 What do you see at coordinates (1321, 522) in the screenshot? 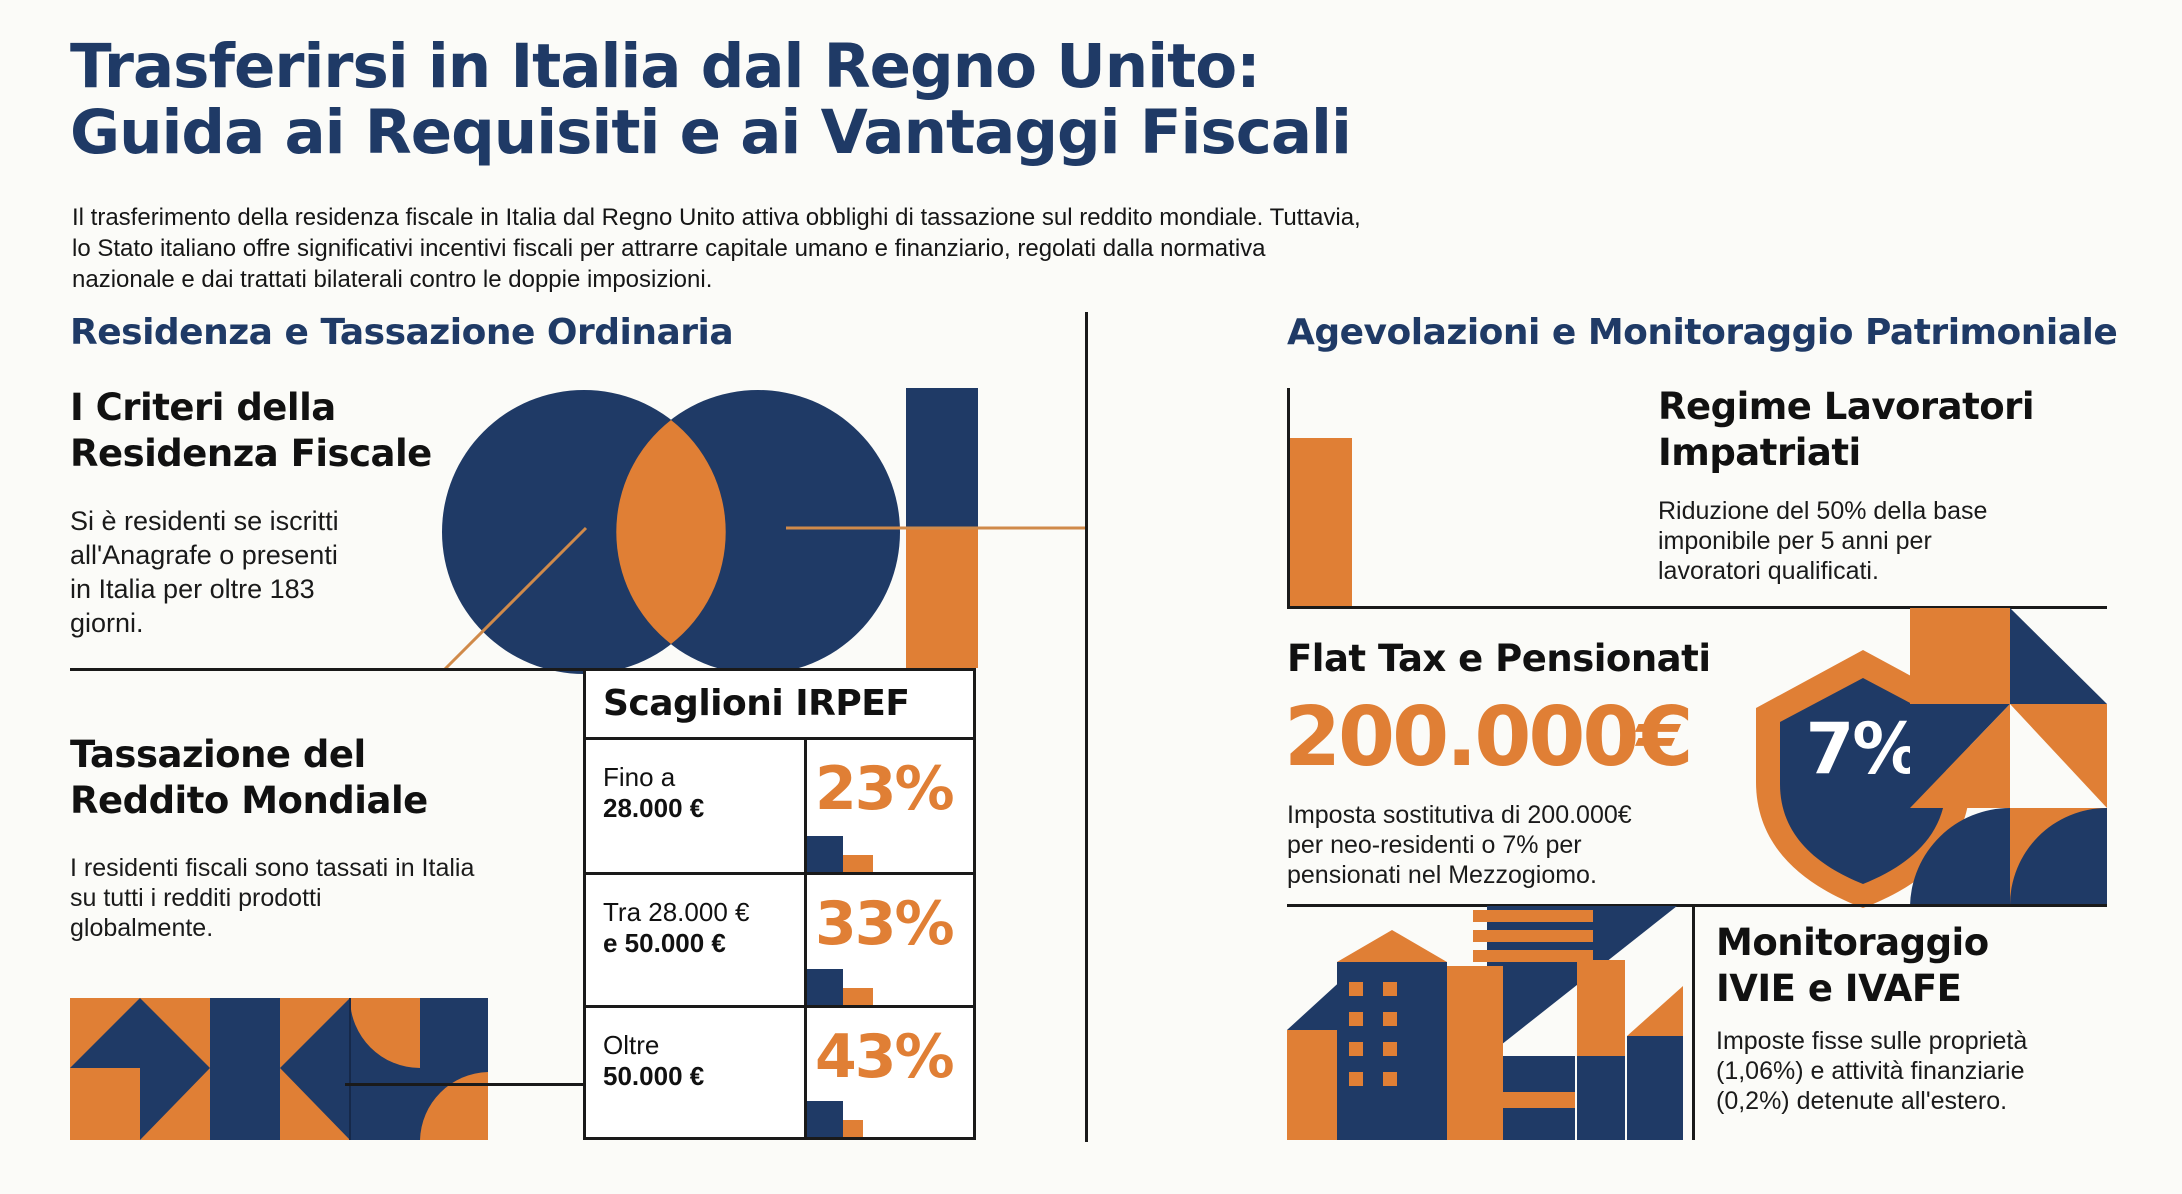
I see `impatriati-orange-bar` at bounding box center [1321, 522].